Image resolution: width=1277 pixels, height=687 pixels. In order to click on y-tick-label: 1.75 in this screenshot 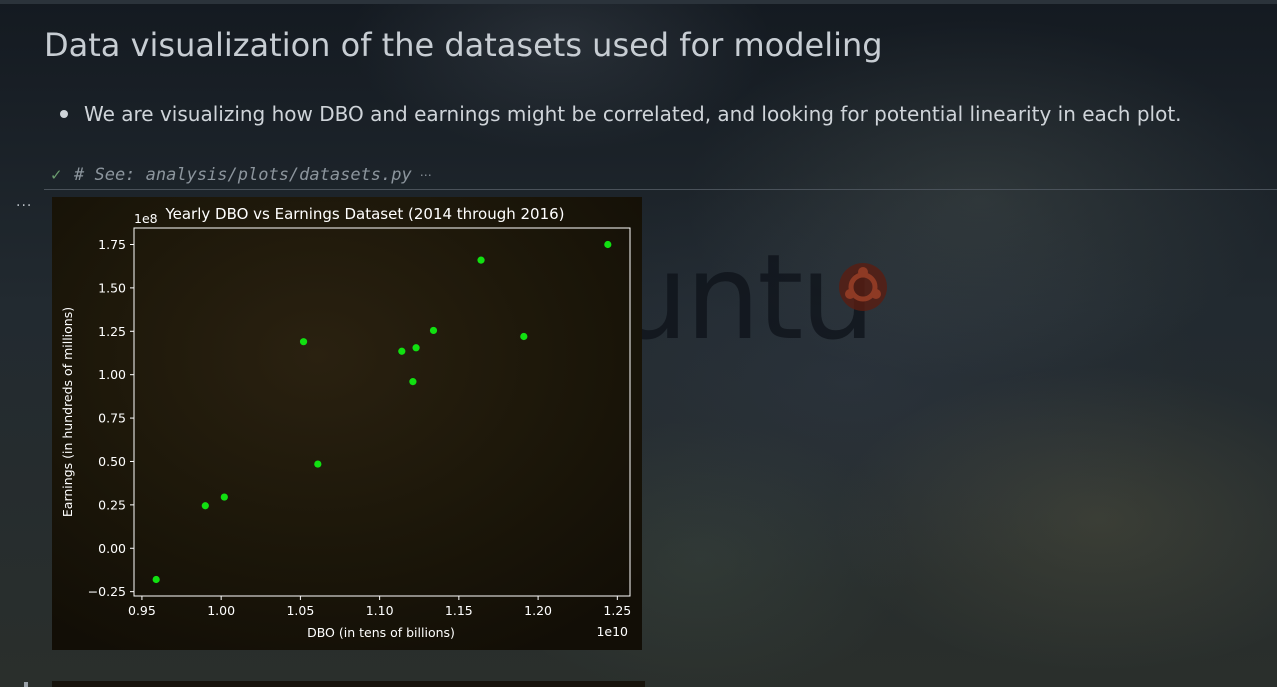, I will do `click(112, 244)`.